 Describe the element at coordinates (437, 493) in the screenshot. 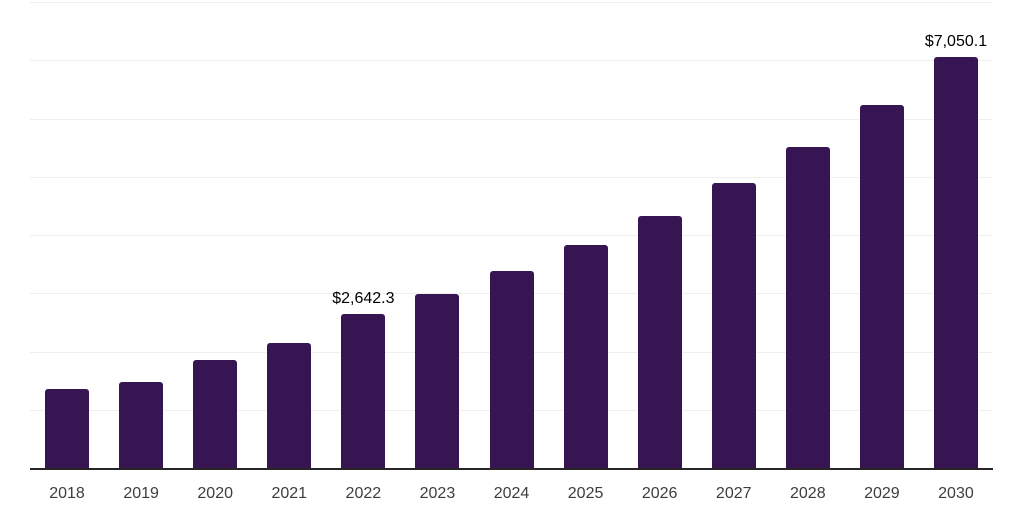

I see `x-tick-label-2023: 2023` at that location.